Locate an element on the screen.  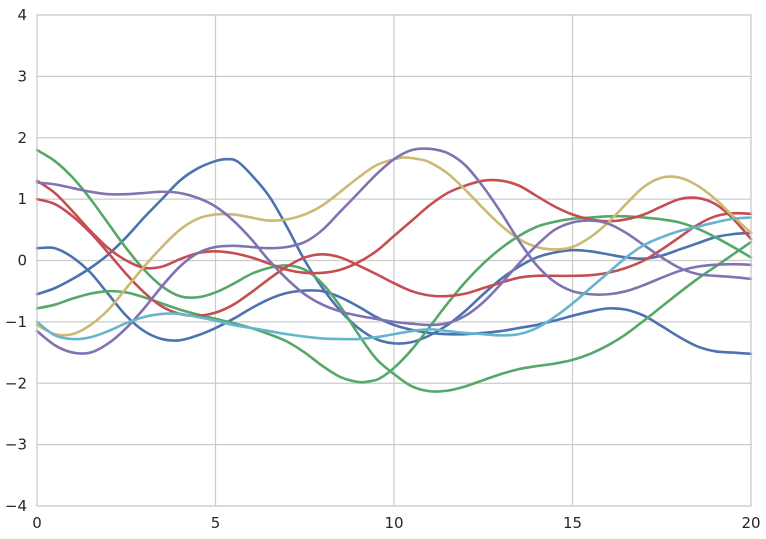
x-tick-label: 20 is located at coordinates (750, 523).